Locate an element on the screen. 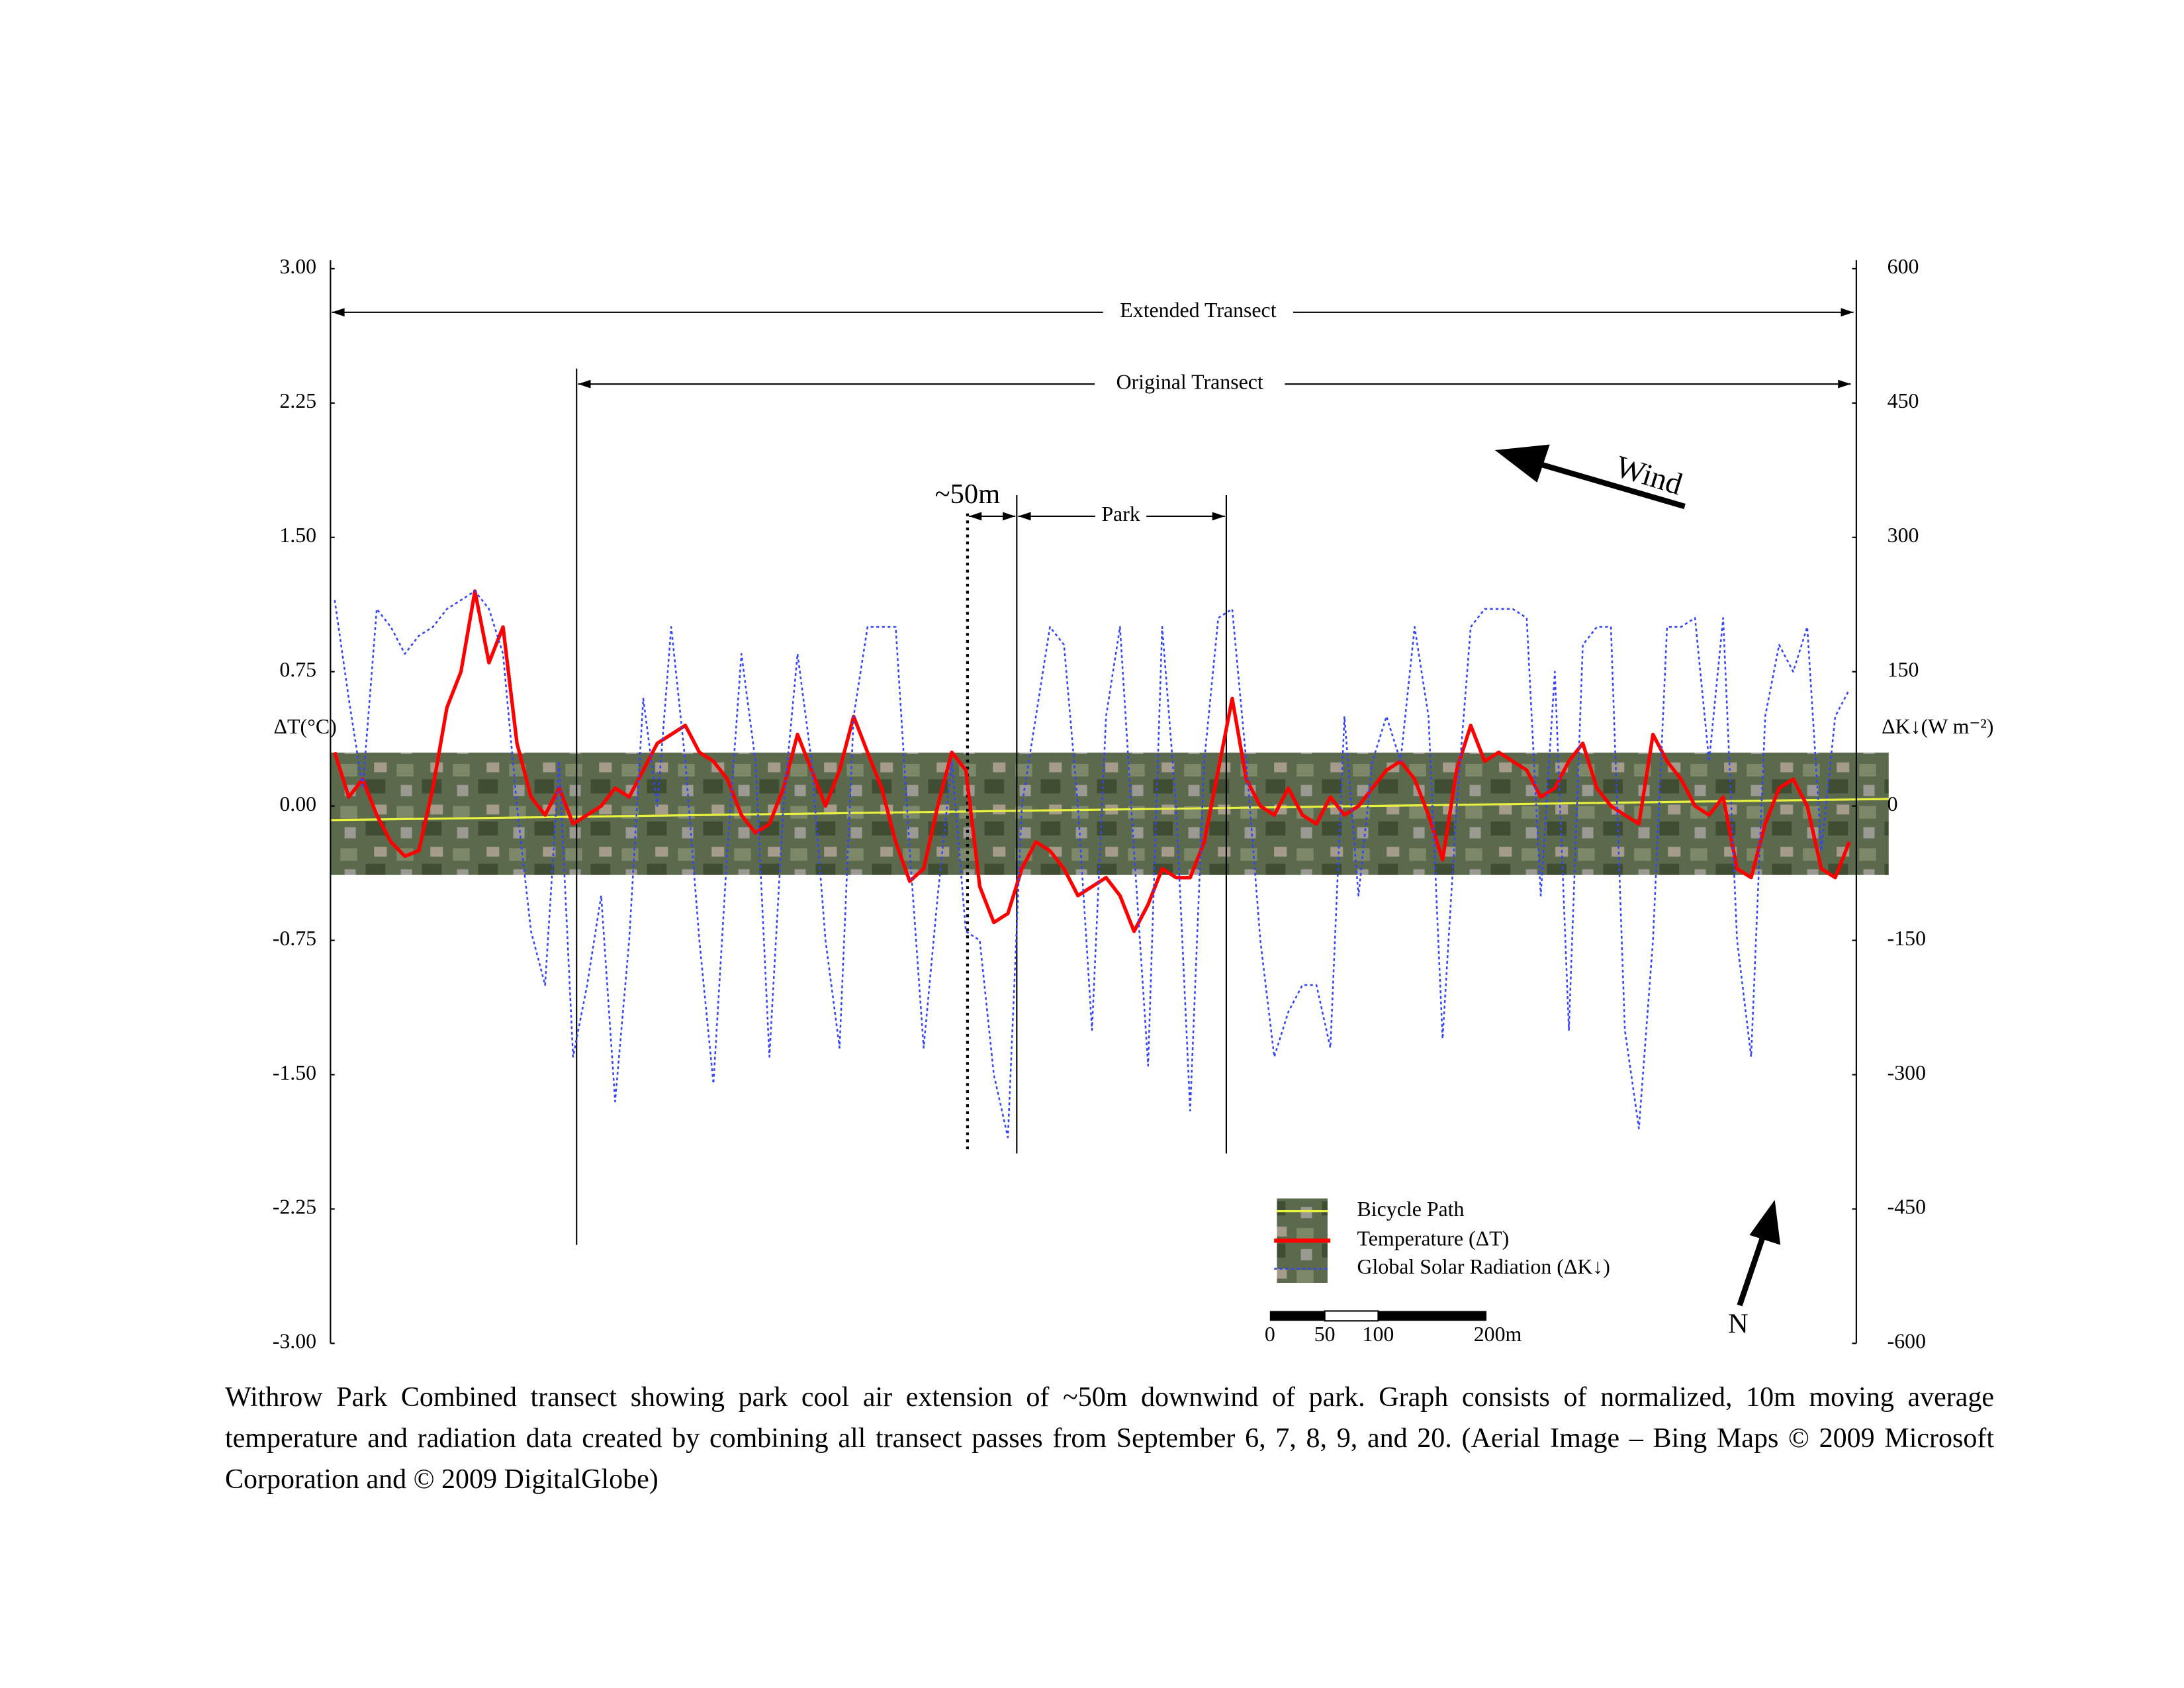  y2-tick-label: 600 is located at coordinates (1903, 266).